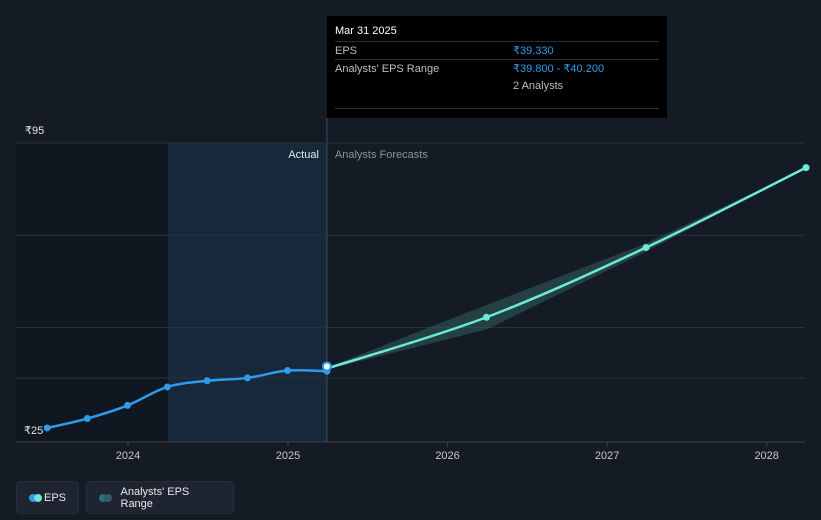 Image resolution: width=821 pixels, height=520 pixels. Describe the element at coordinates (559, 69) in the screenshot. I see `tooltip-range-value: ₹39.800 - ₹40.200` at that location.